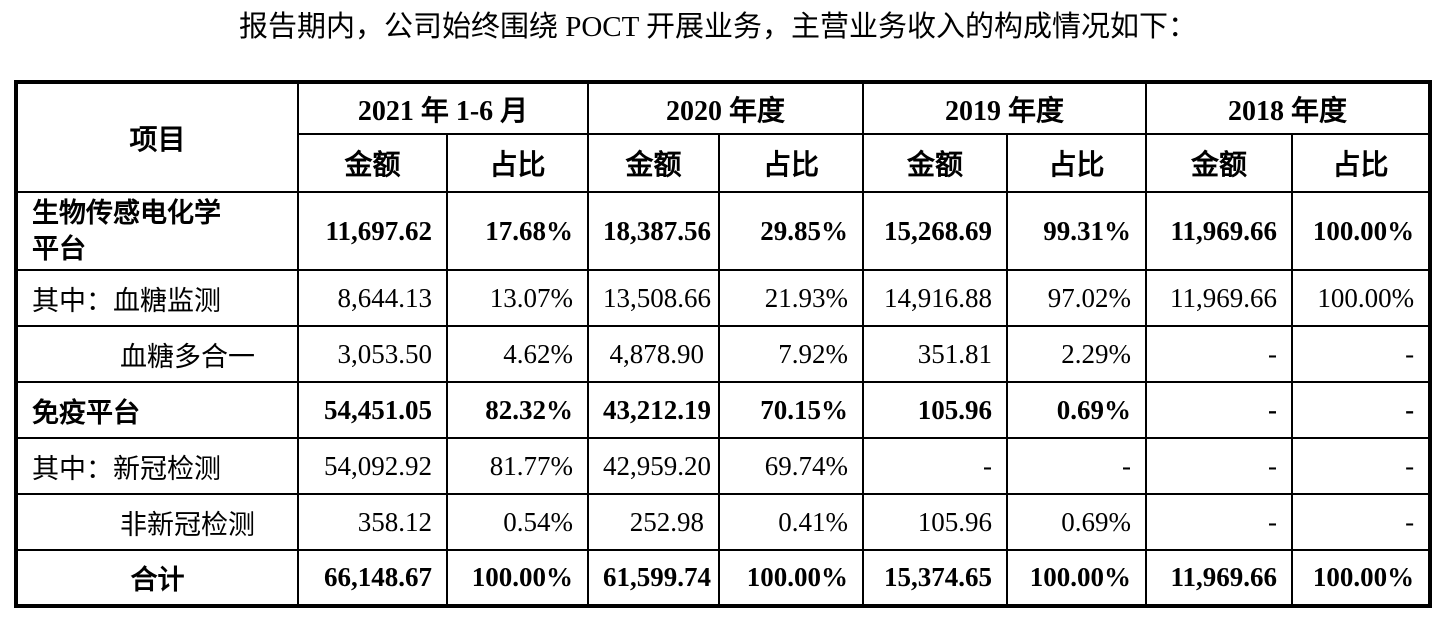  I want to click on period-header-2021: 2021 年 1-6 月, so click(443, 108).